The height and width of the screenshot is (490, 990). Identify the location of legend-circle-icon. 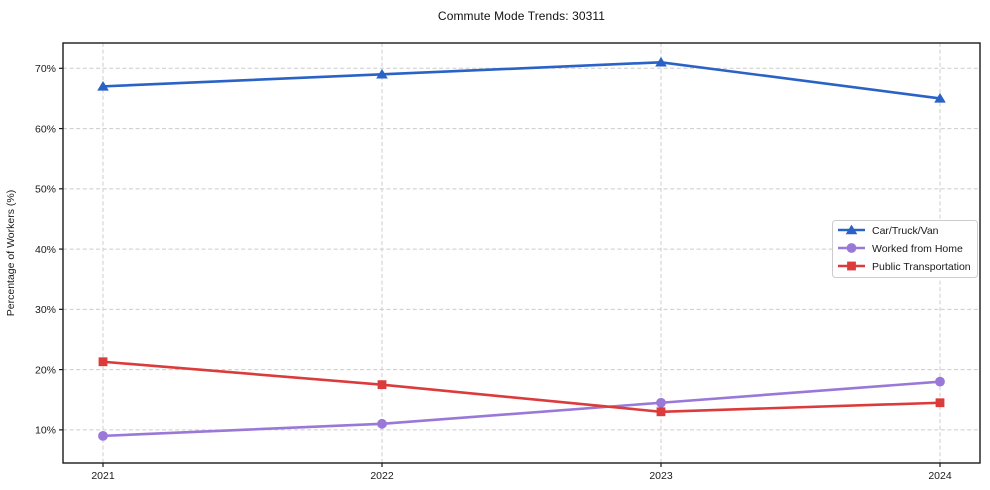
(851, 248).